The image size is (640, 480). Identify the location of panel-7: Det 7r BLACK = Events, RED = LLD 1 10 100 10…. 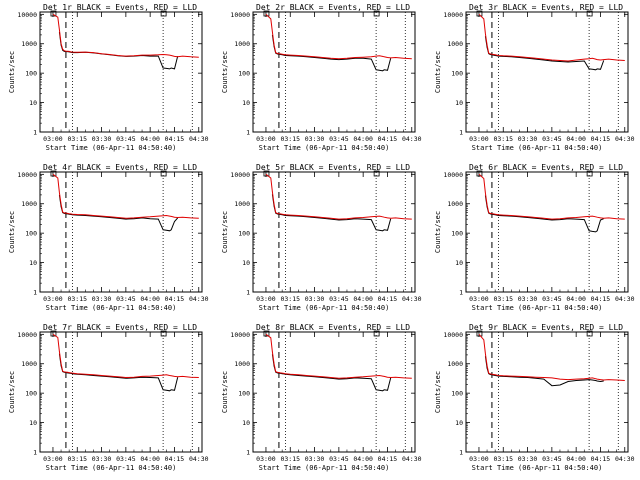
(108, 397).